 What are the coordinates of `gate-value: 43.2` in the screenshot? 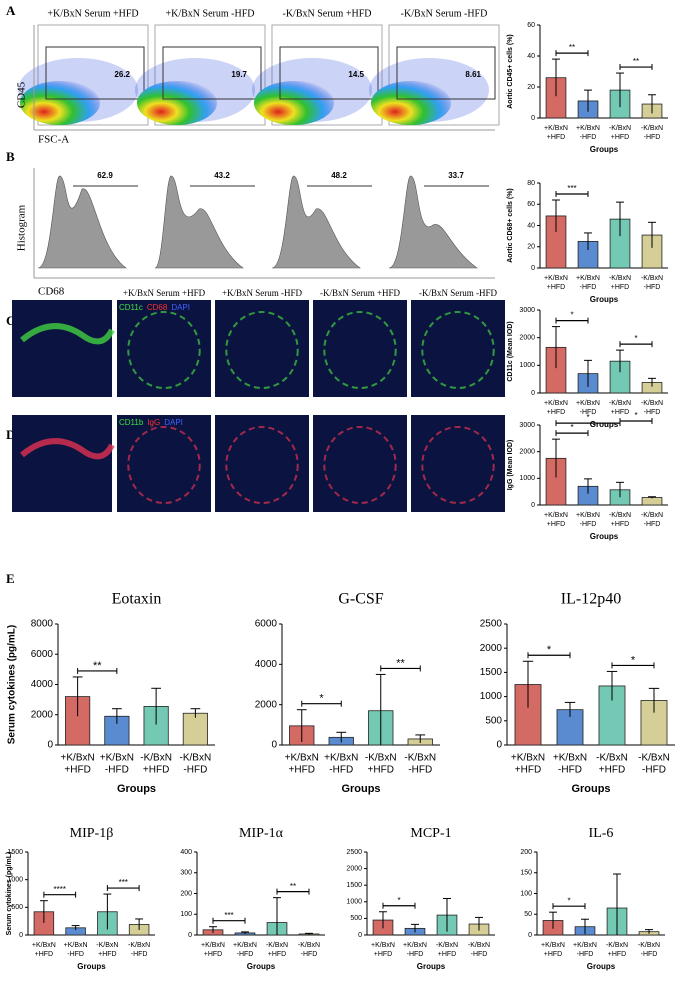 It's located at (222, 175).